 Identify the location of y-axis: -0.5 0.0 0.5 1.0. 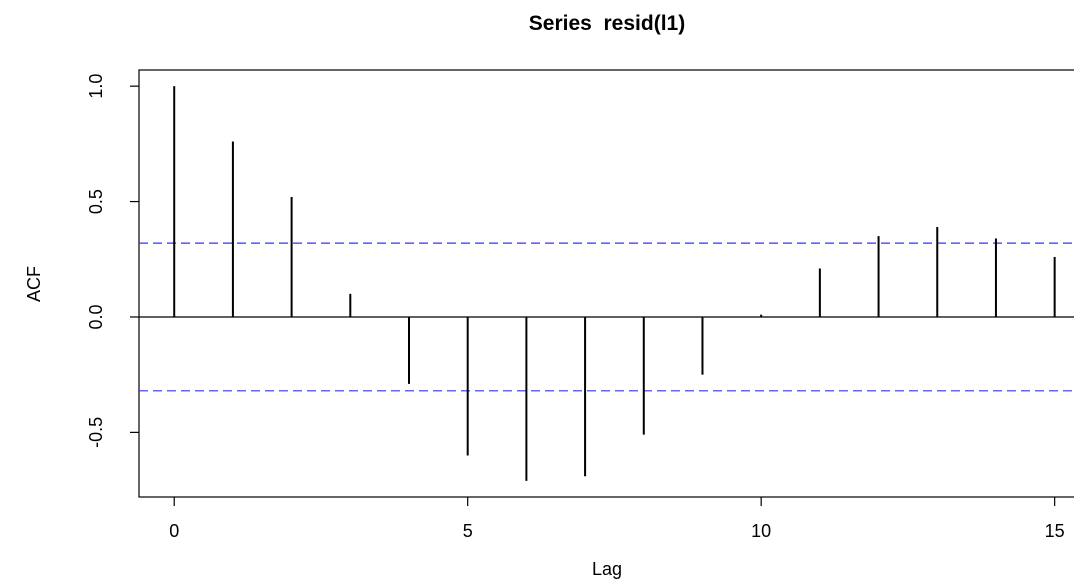
(112, 261).